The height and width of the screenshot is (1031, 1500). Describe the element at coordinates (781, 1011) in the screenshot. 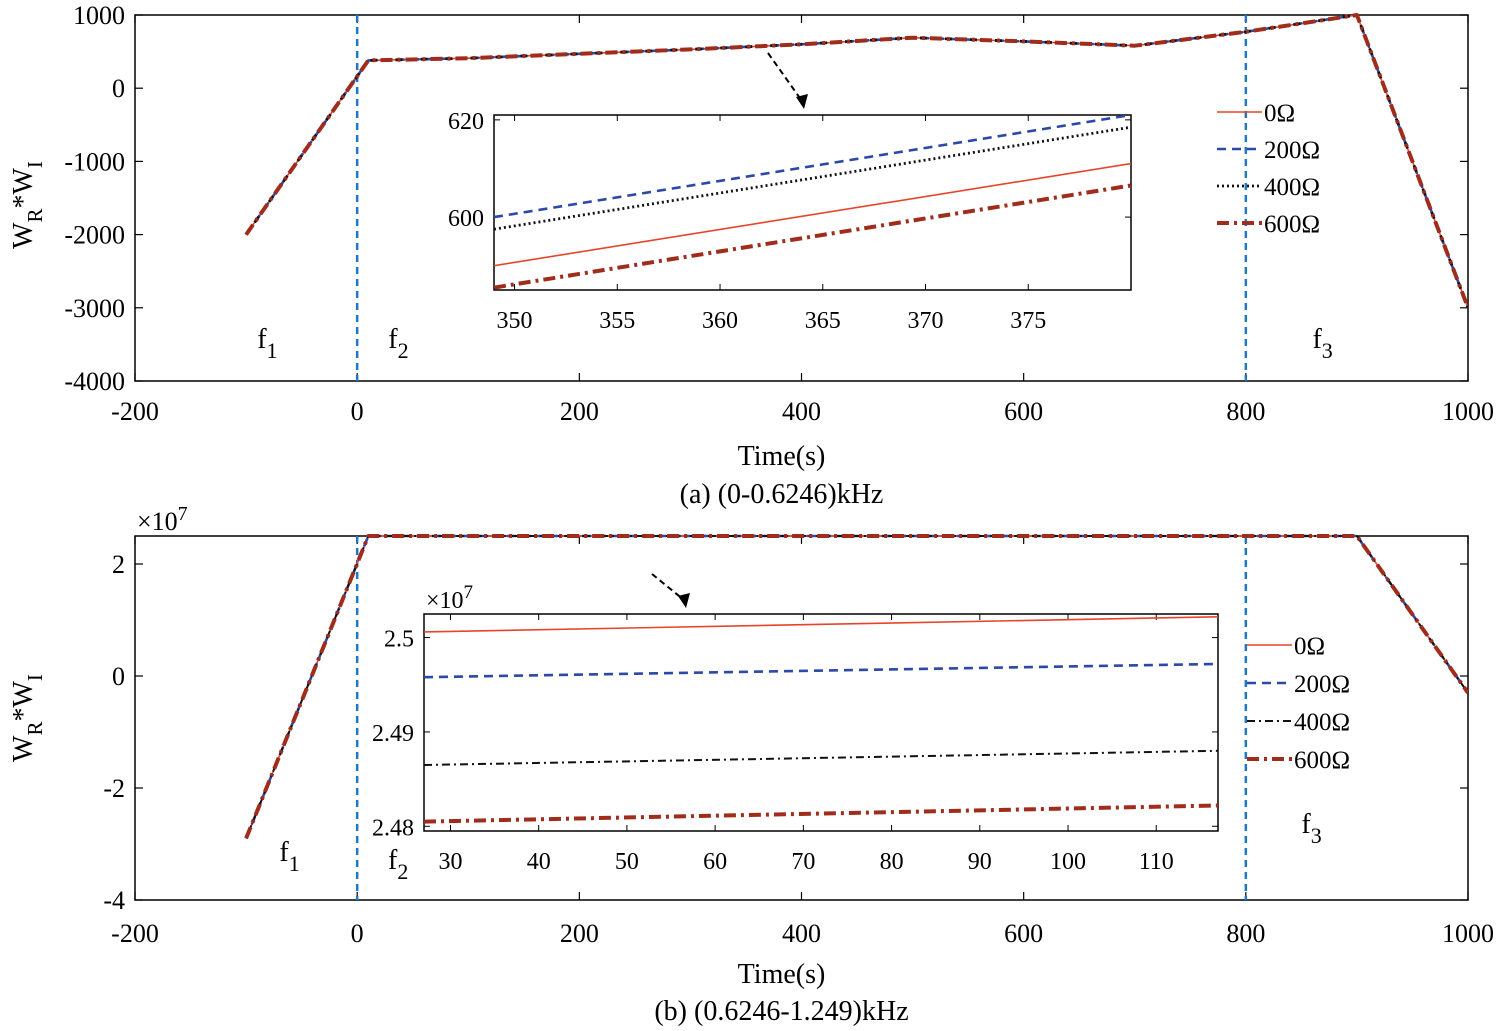

I see `chart-caption: (b) (0.6246-1.249)kHz` at that location.